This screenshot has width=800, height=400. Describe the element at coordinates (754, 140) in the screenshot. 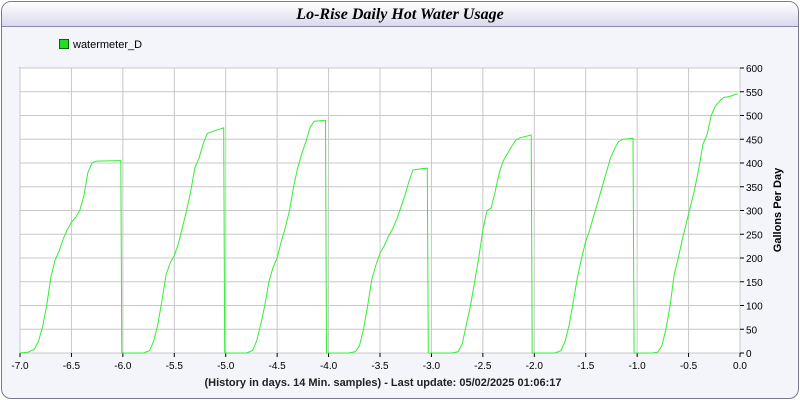

I see `y-tick-label: 450` at that location.